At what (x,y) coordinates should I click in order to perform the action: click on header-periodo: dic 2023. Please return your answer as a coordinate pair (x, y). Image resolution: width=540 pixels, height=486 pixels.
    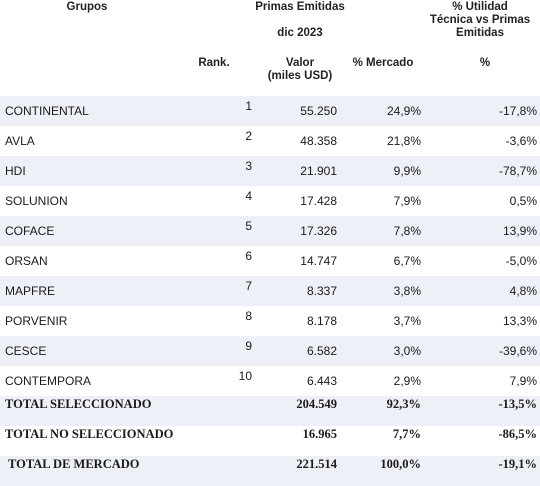
    Looking at the image, I should click on (300, 33).